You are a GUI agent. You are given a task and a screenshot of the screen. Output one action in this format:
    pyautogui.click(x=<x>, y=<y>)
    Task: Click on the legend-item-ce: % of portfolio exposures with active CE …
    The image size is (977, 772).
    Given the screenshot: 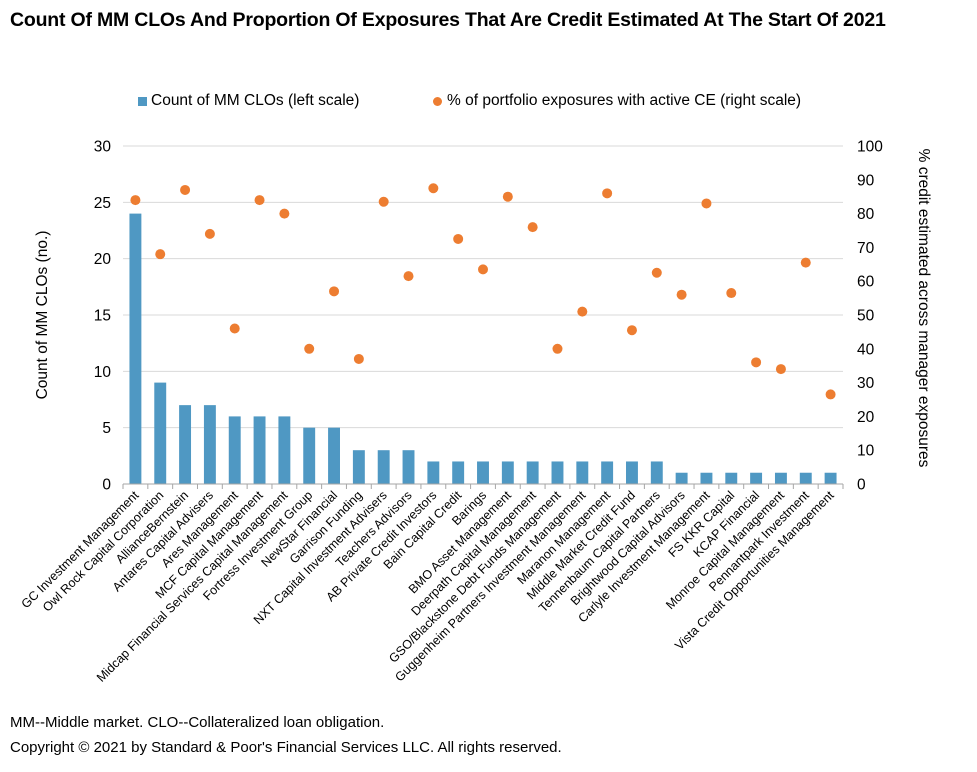 What is the action you would take?
    pyautogui.click(x=617, y=101)
    